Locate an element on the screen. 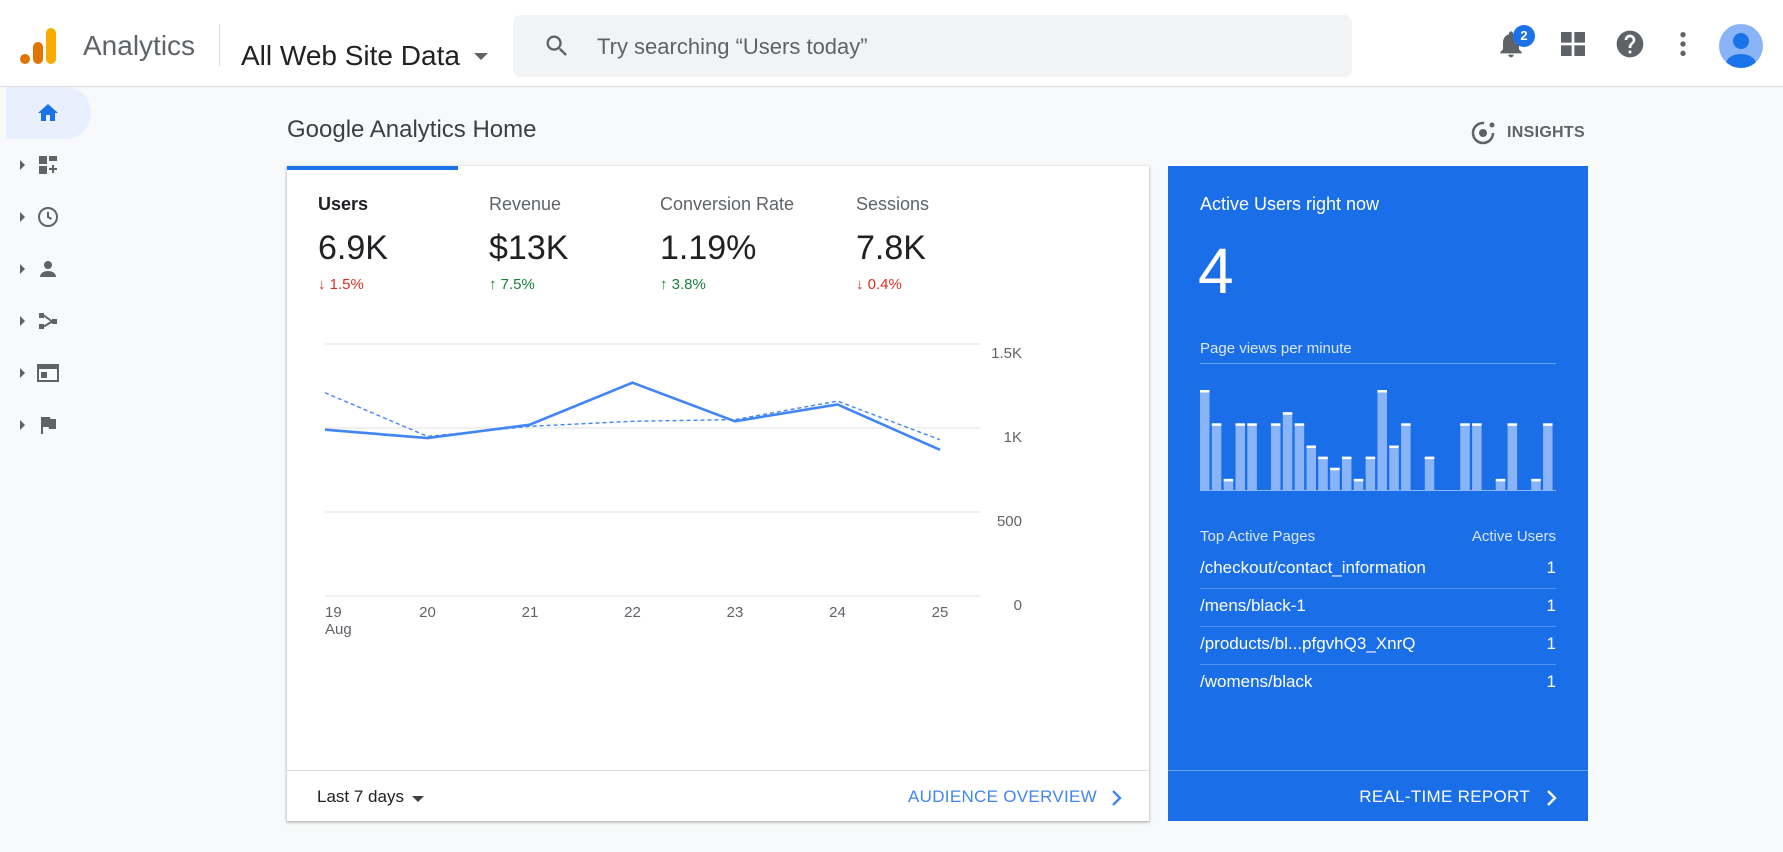  comparison-series-line is located at coordinates (632, 416).